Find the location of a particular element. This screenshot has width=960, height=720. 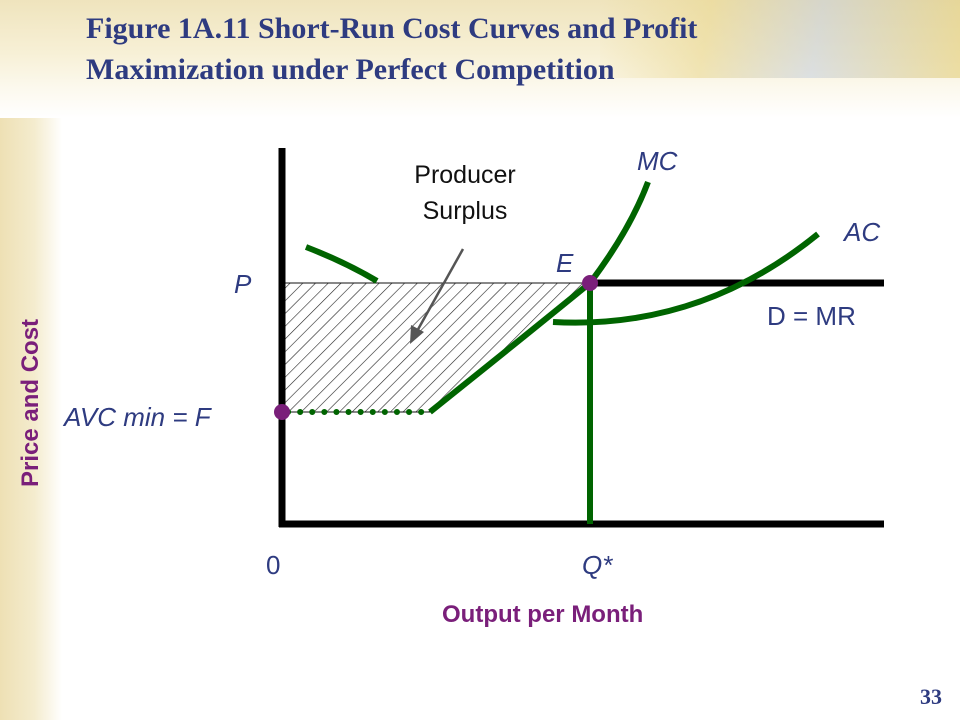

slide-title-line-2: Maximization under Perfect Competition is located at coordinates (350, 69).